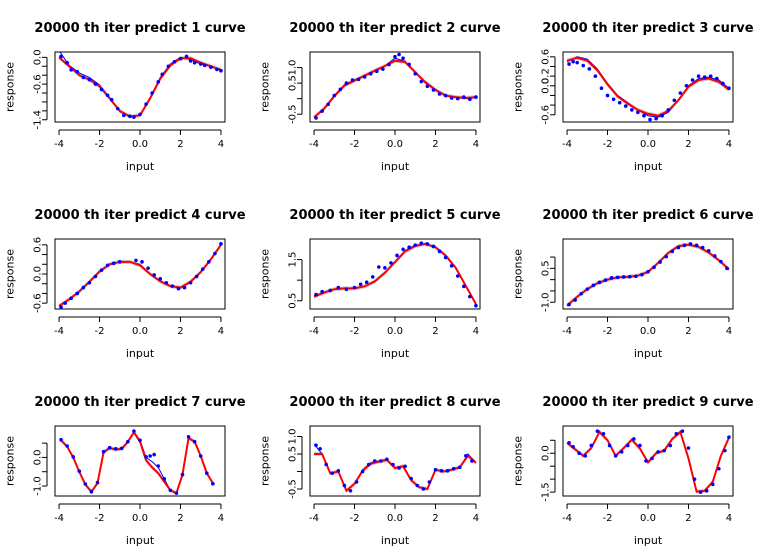  Describe the element at coordinates (38, 245) in the screenshot. I see `y-tick-label: 0.6` at that location.